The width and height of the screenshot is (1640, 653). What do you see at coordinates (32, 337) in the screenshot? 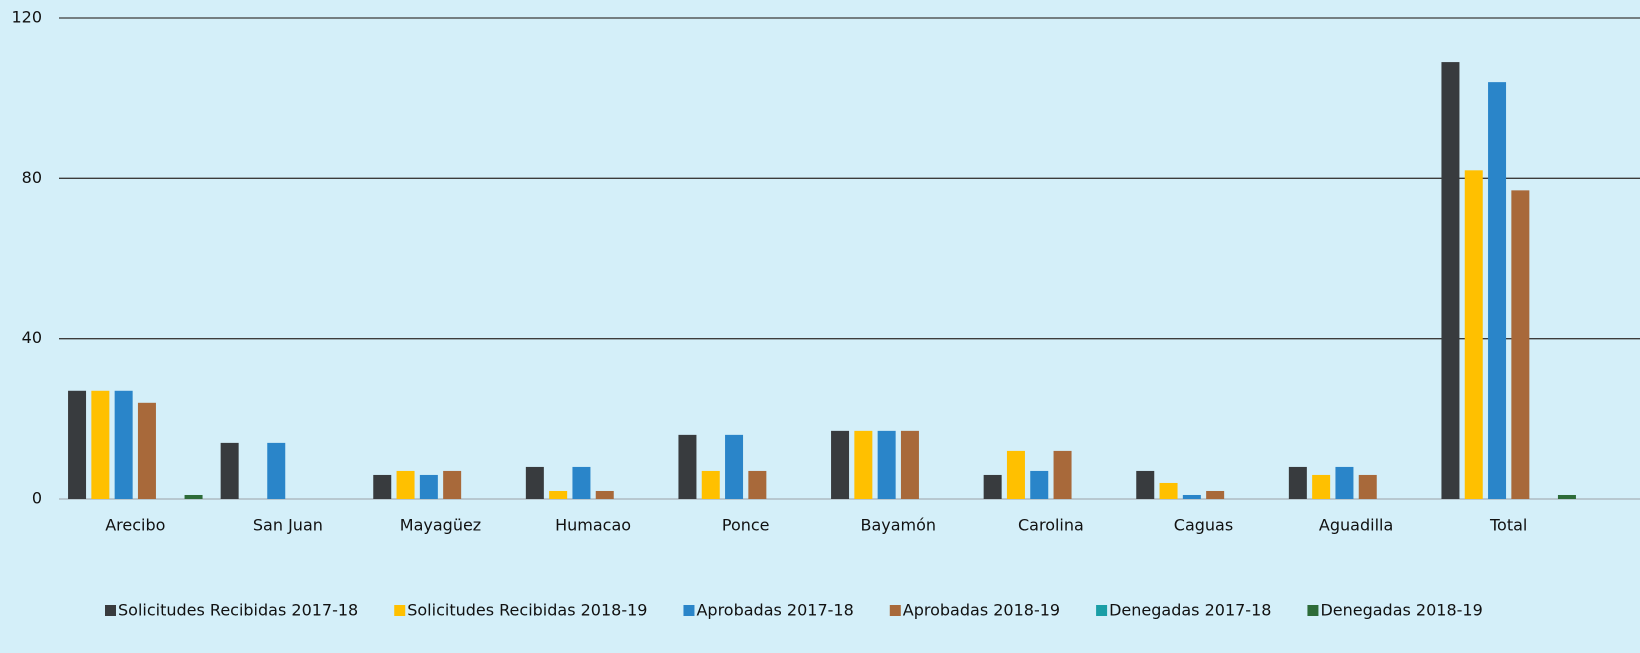
I see `y-tick-label: 40` at bounding box center [32, 337].